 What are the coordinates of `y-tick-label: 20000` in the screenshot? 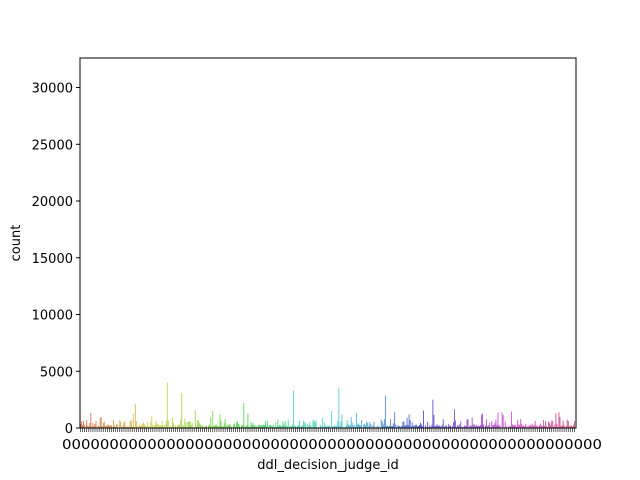 It's located at (52, 202).